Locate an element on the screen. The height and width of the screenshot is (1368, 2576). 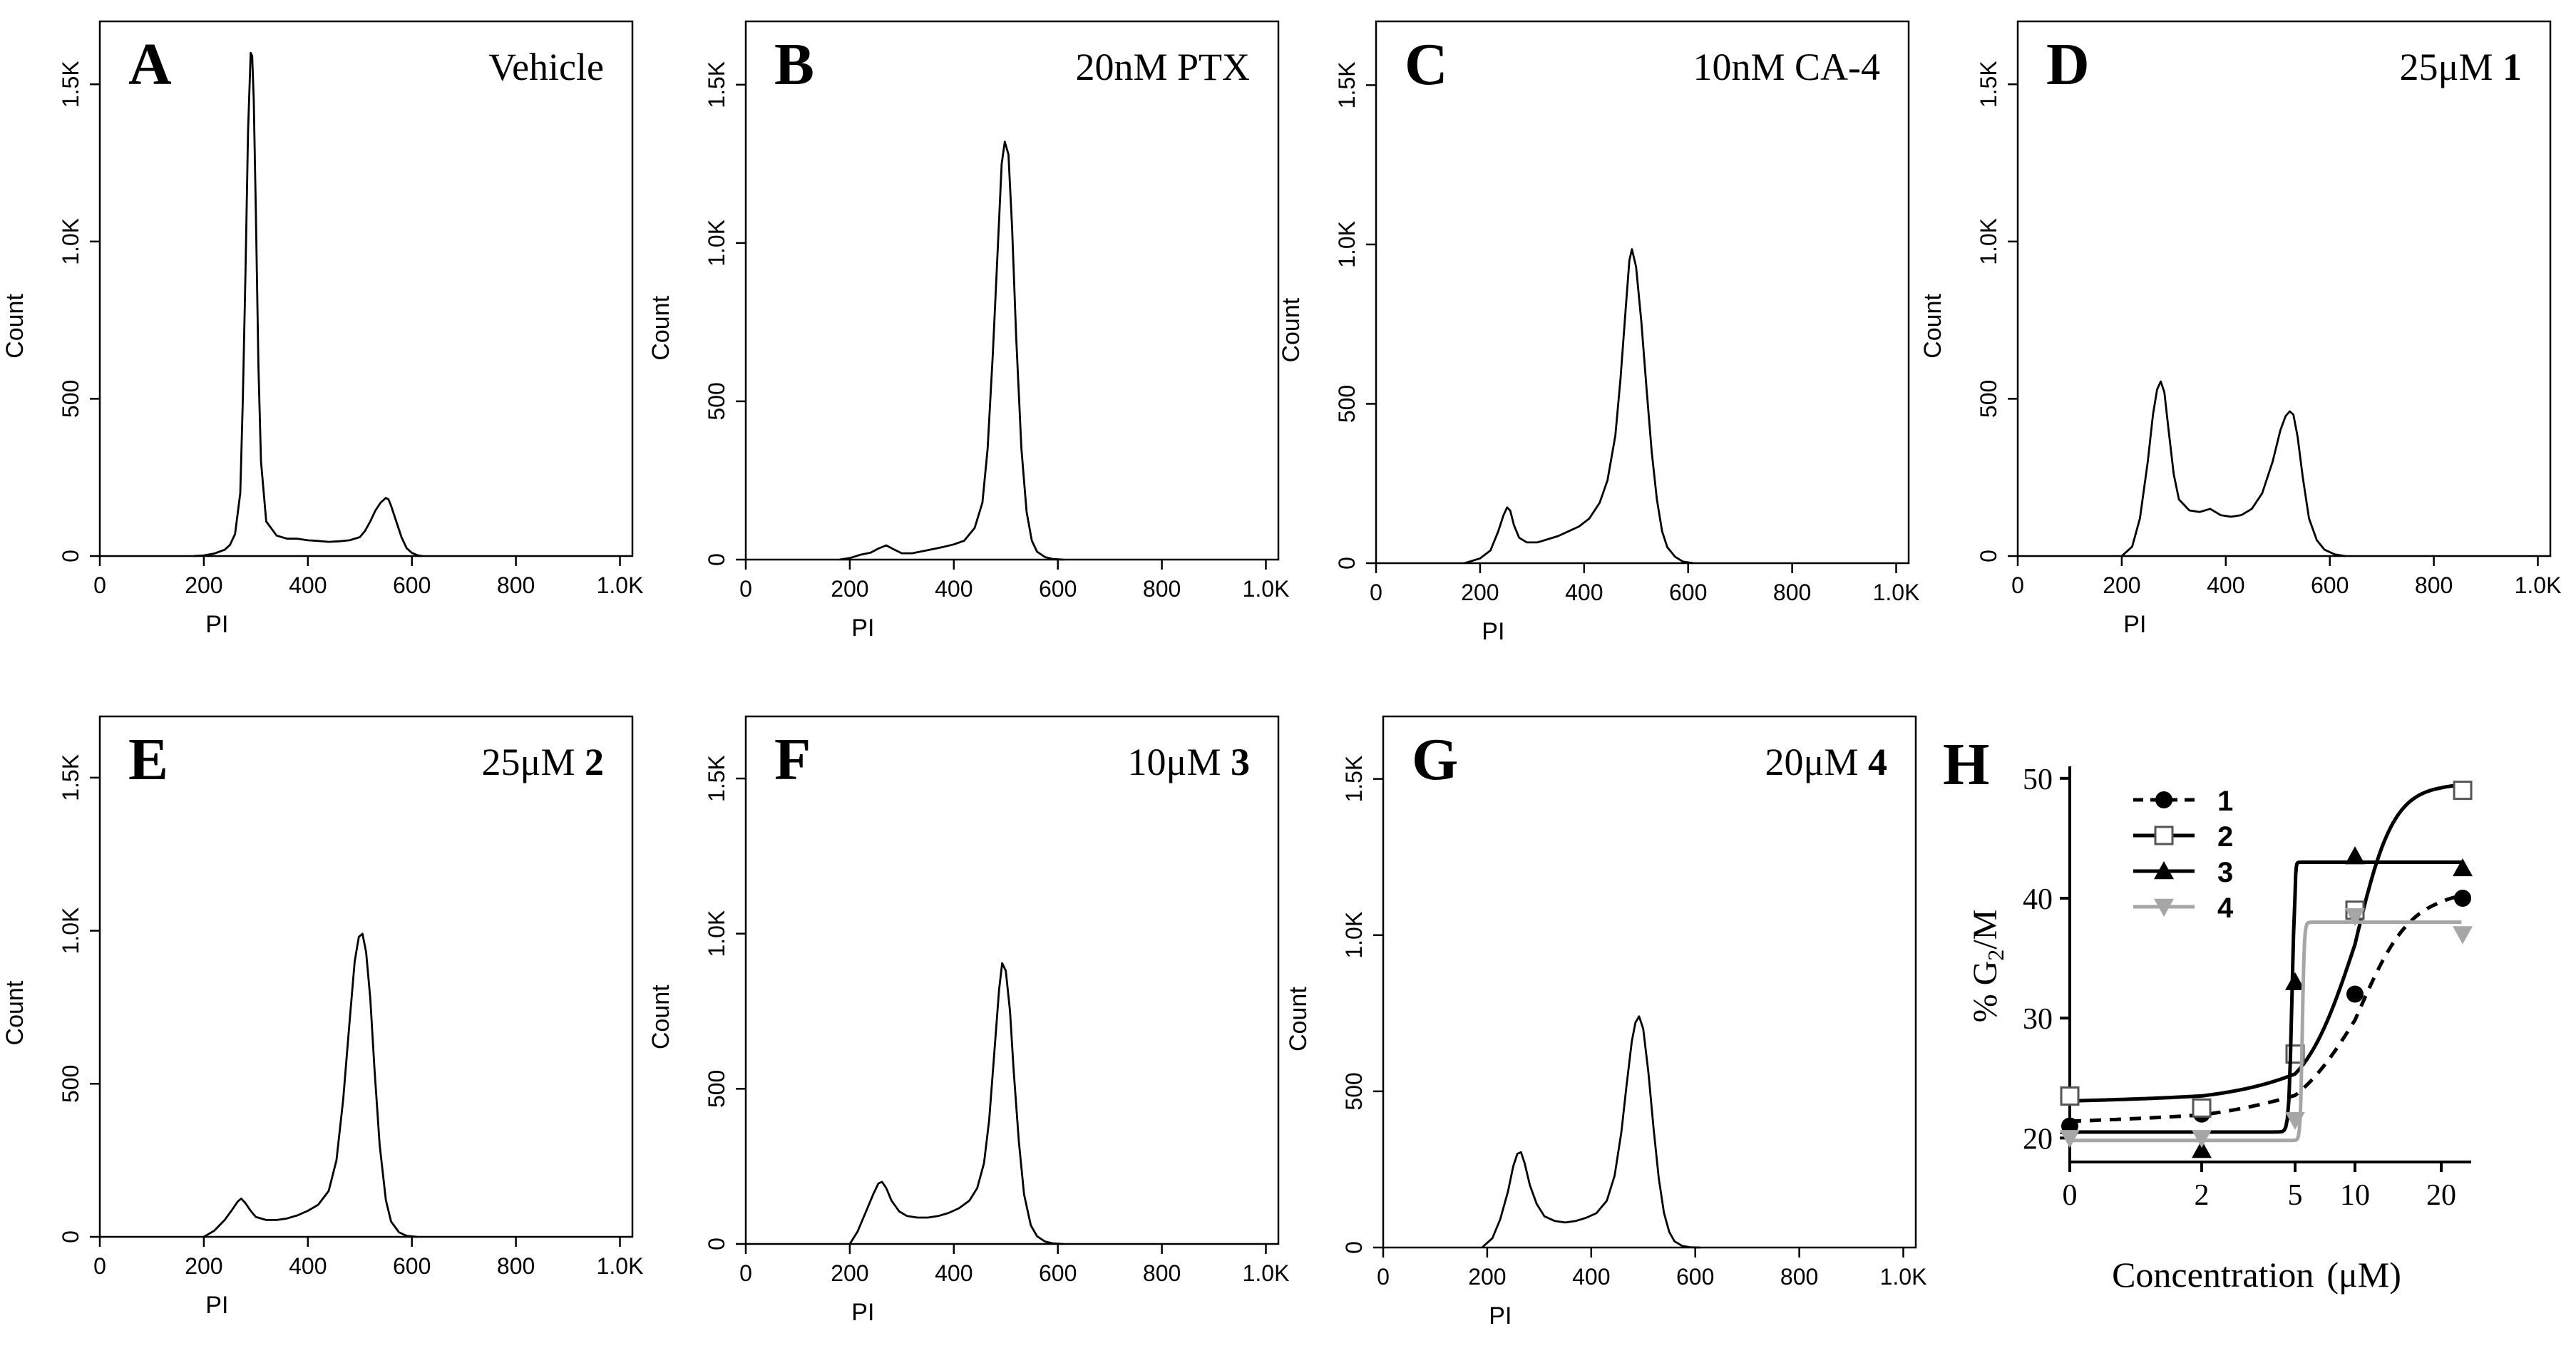
condition-label: 10nM CA-4 is located at coordinates (1786, 67).